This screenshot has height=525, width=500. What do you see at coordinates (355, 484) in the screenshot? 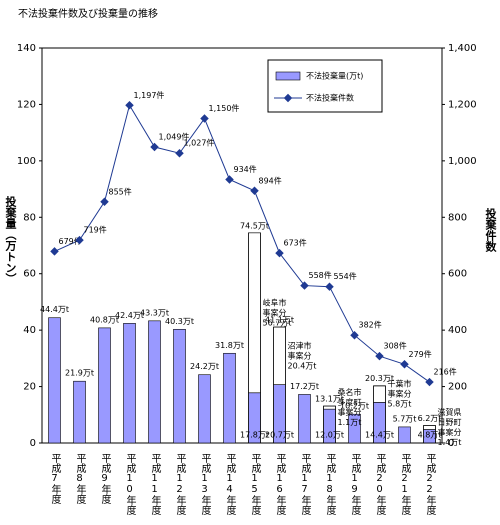
I see `x-tick-label: 平成19年度` at bounding box center [355, 484].